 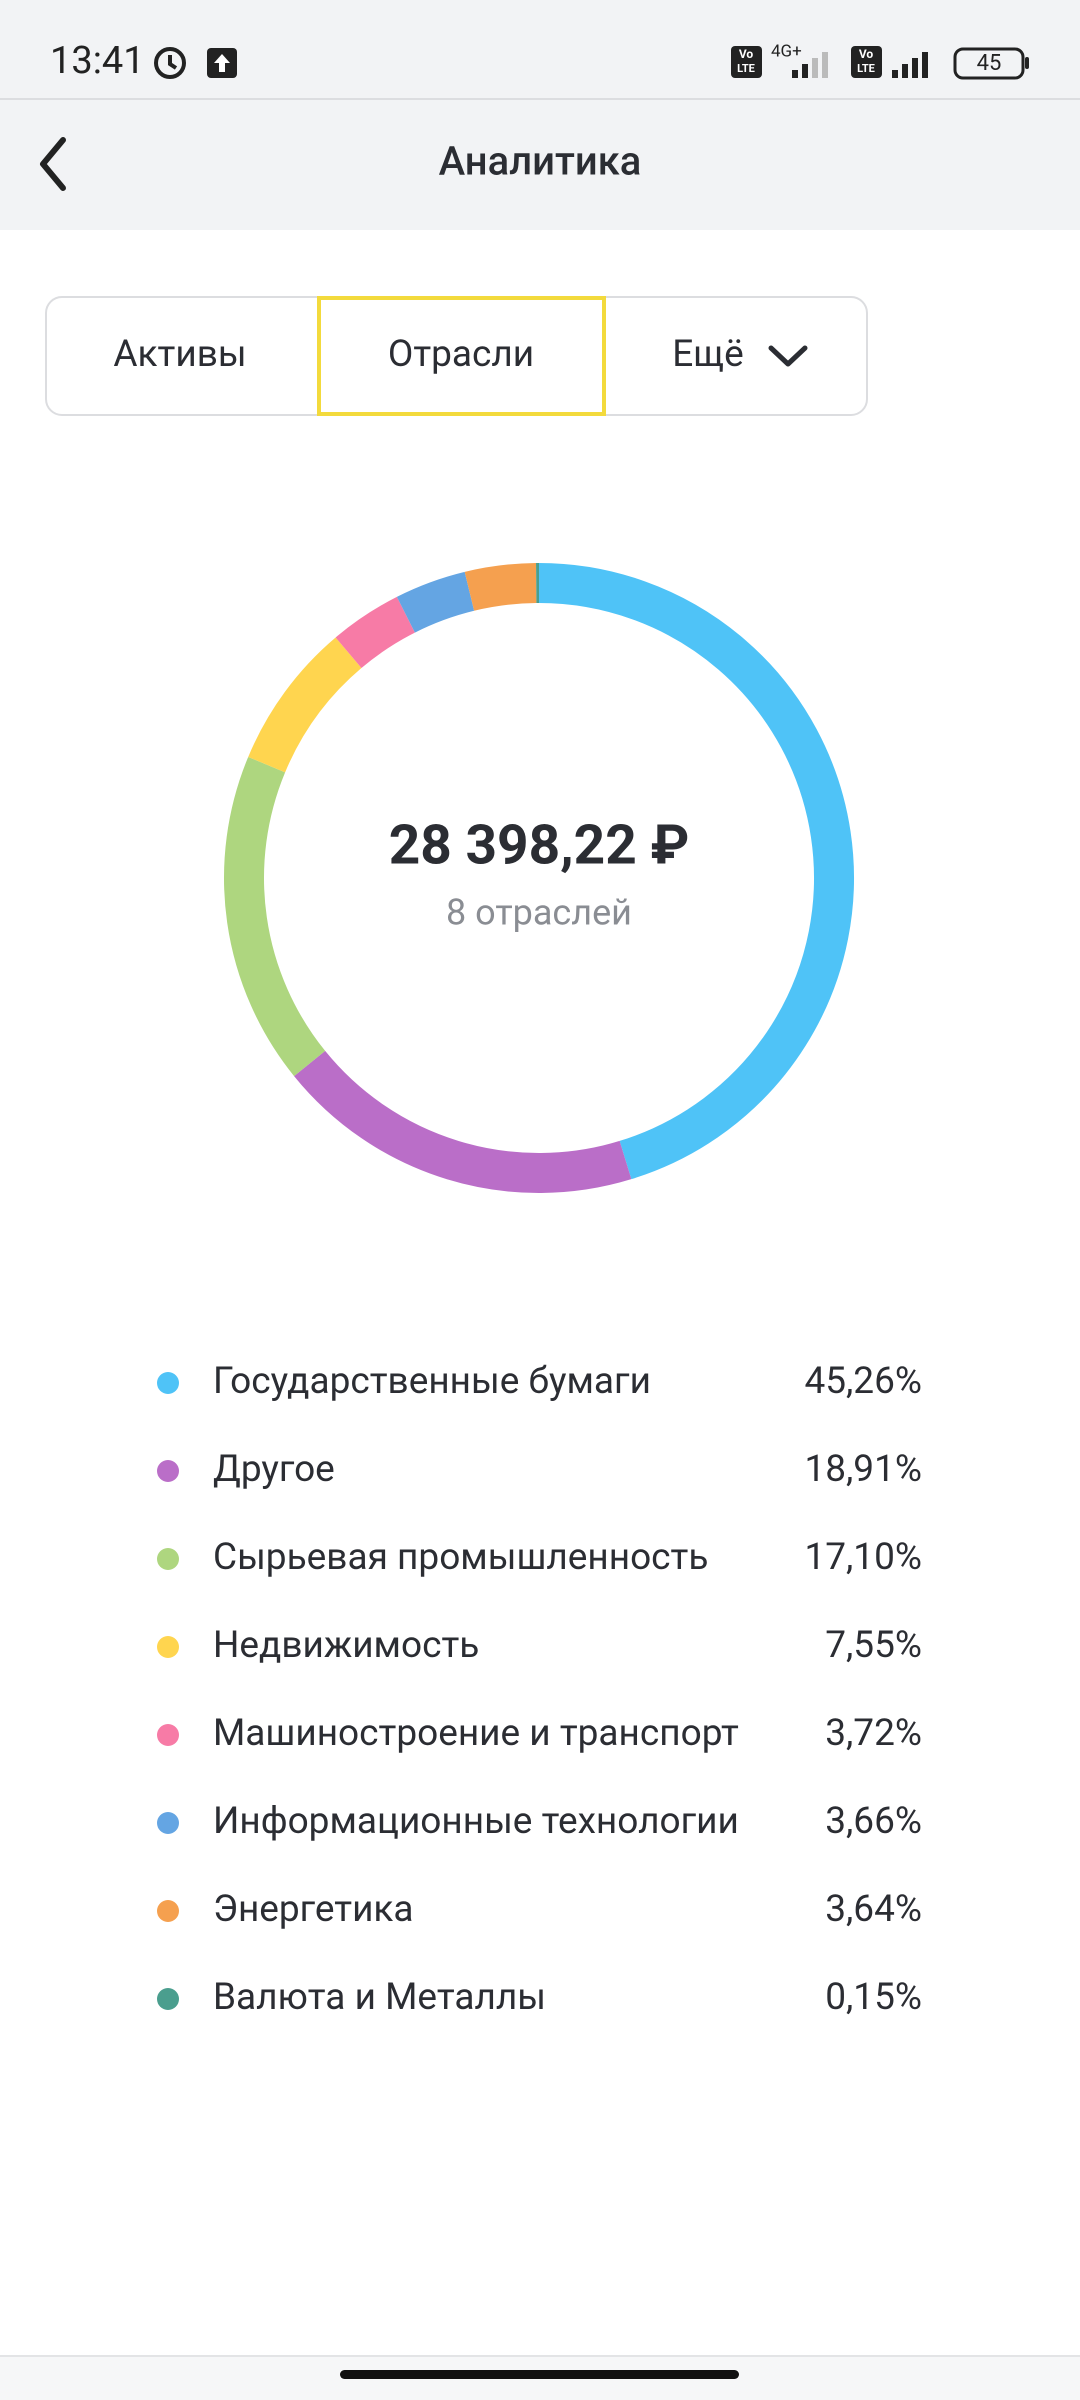 I want to click on total-value: 28 398,22 ₽, so click(x=539, y=846).